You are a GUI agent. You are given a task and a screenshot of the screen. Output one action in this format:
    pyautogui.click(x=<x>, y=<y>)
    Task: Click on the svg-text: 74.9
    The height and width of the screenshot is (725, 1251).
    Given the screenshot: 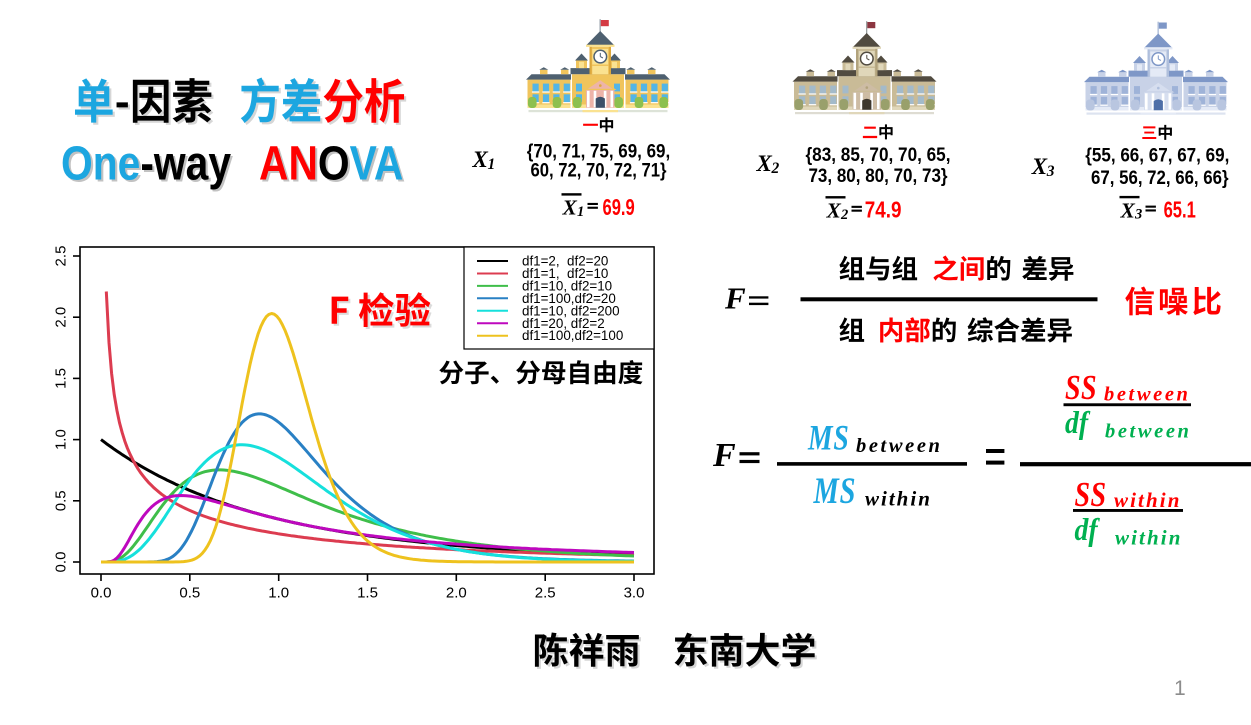 What is the action you would take?
    pyautogui.click(x=883, y=210)
    